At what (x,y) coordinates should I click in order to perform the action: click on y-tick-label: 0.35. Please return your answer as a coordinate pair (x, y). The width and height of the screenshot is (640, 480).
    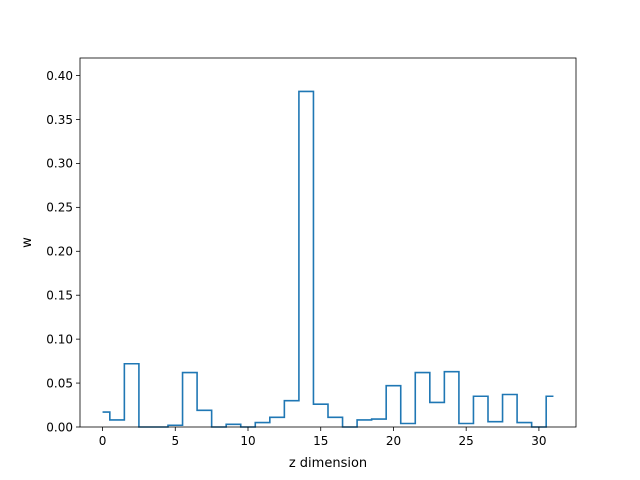
    Looking at the image, I should click on (59, 120).